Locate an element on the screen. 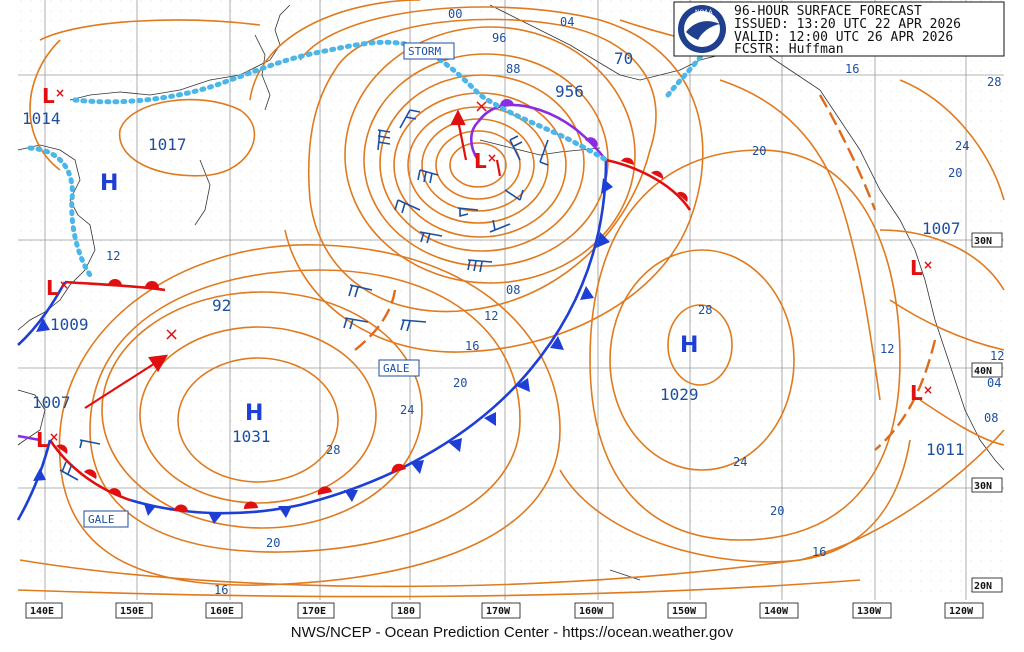  svg-text: NOAA is located at coordinates (704, 12).